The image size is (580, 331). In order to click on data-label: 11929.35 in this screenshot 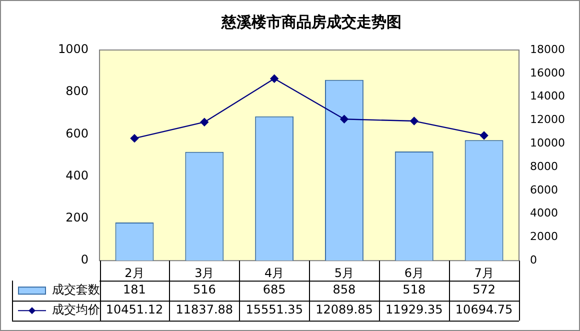, I will do `click(414, 309)`.